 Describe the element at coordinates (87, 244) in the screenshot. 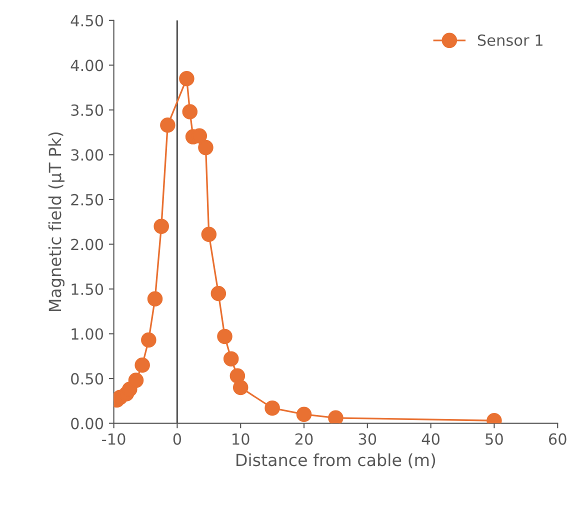

I see `y-tick-label: 2.00` at that location.